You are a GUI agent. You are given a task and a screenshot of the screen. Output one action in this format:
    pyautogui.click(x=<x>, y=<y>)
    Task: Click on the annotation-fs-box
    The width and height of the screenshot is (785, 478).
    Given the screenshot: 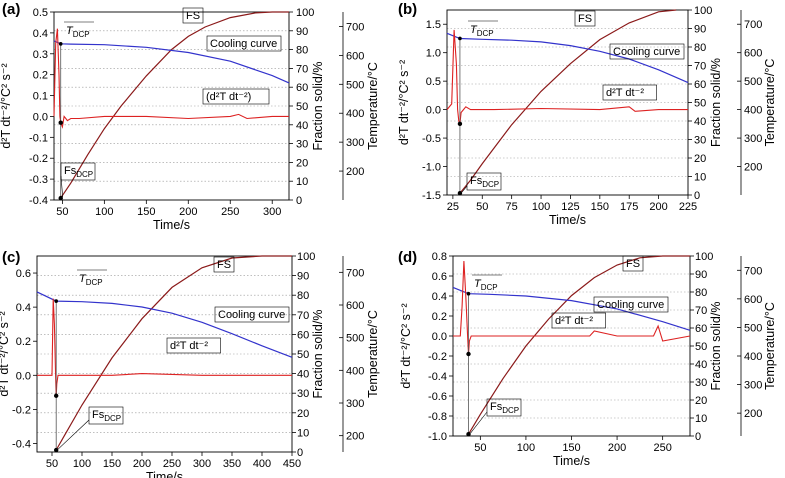 What is the action you would take?
    pyautogui.click(x=224, y=264)
    